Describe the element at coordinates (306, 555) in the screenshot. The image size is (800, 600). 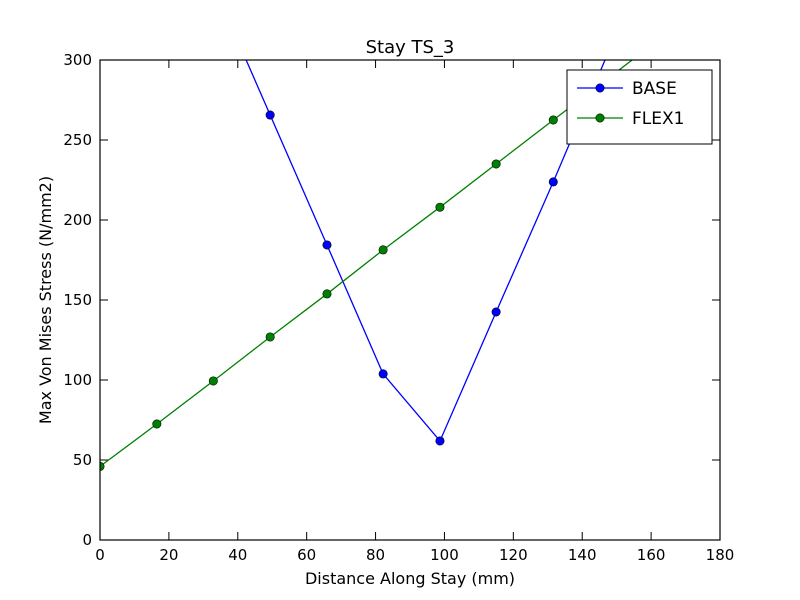
I see `x-tick-label: 60` at that location.